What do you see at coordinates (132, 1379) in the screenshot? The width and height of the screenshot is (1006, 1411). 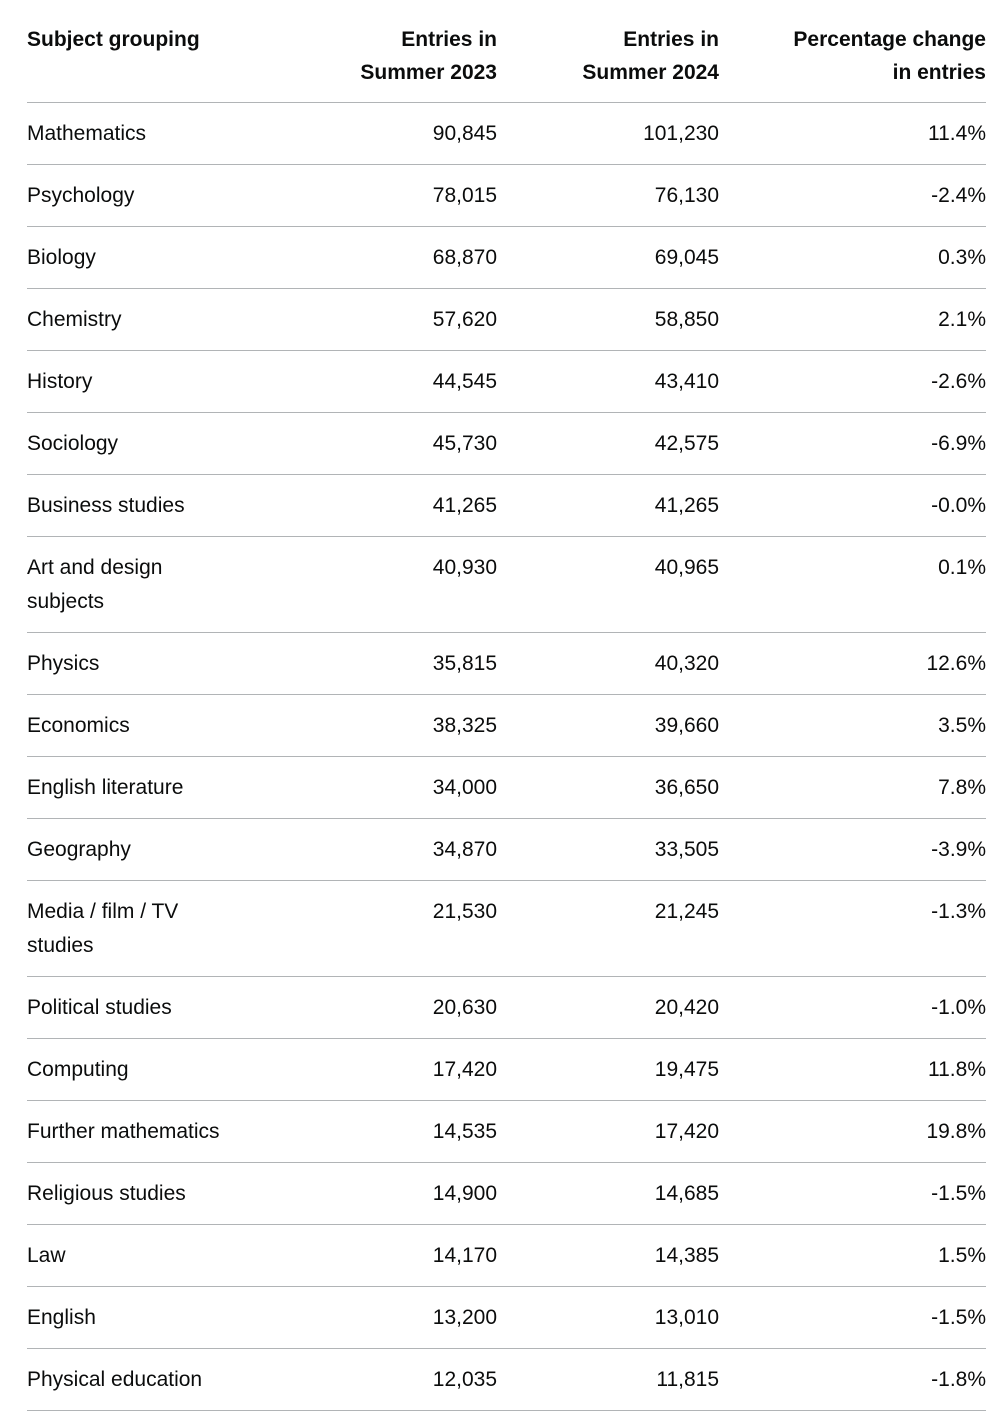 I see `cell-subject: Physical education` at bounding box center [132, 1379].